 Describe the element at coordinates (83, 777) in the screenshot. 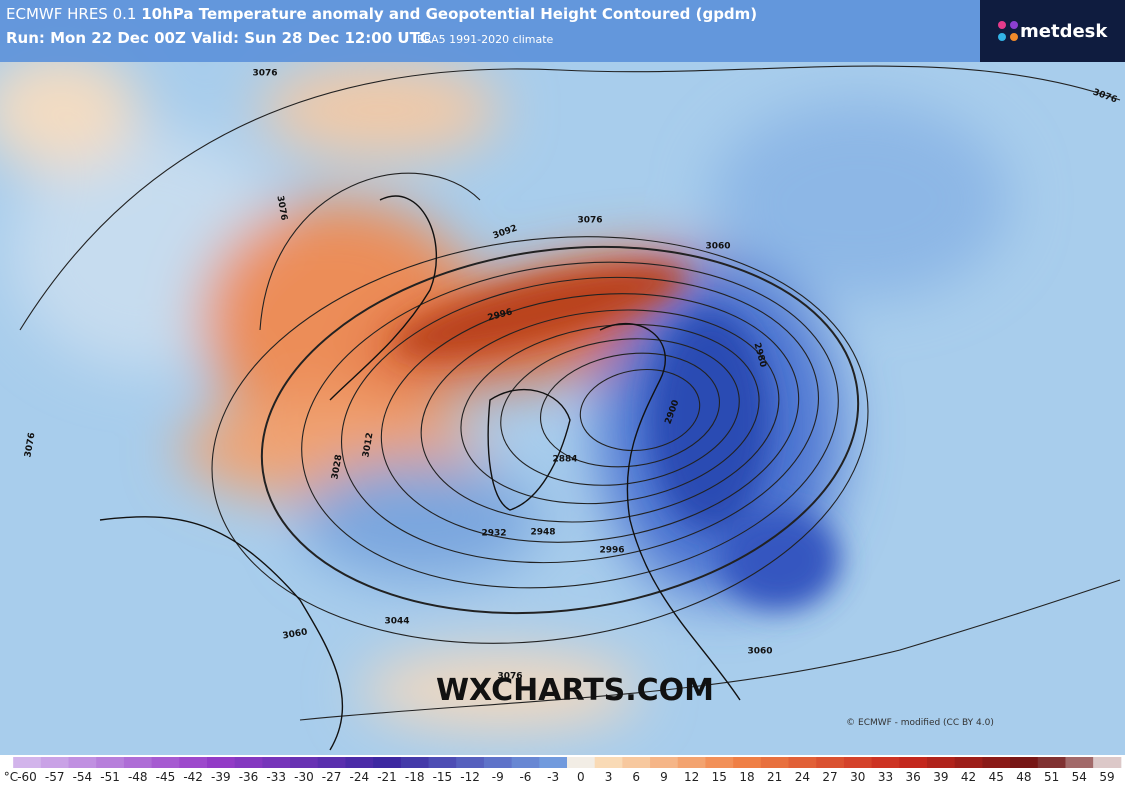

I see `colorbar-tick-label: -54` at that location.